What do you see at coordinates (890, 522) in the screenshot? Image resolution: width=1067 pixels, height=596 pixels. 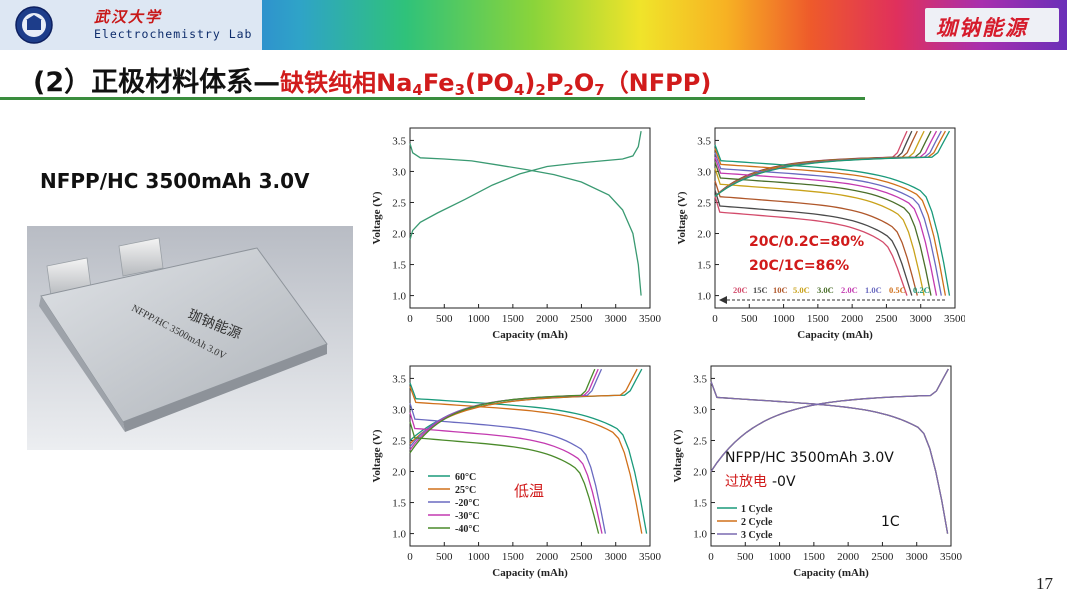 I see `rate-label: 1C` at bounding box center [890, 522].